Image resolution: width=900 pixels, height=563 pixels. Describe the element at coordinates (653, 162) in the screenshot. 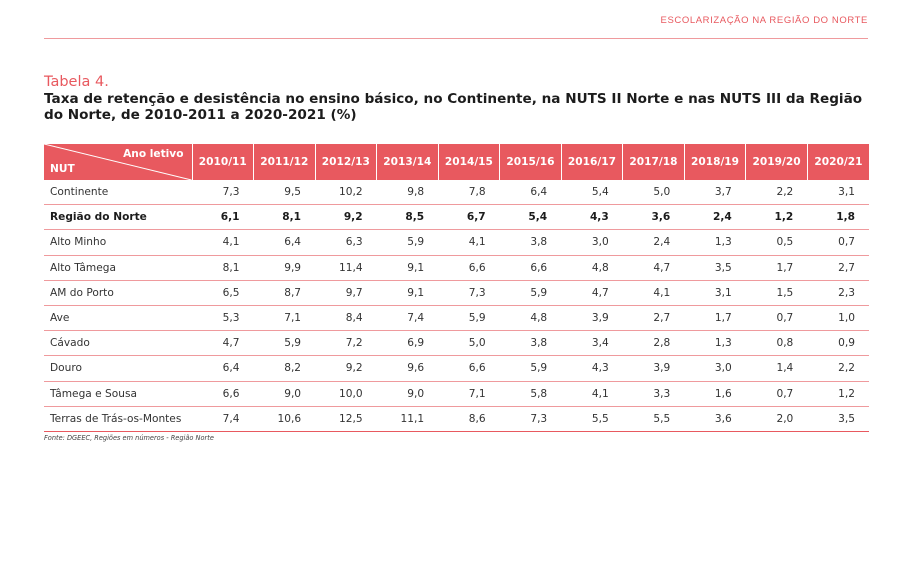

I see `year-header-2017-18: 2017/18` at that location.